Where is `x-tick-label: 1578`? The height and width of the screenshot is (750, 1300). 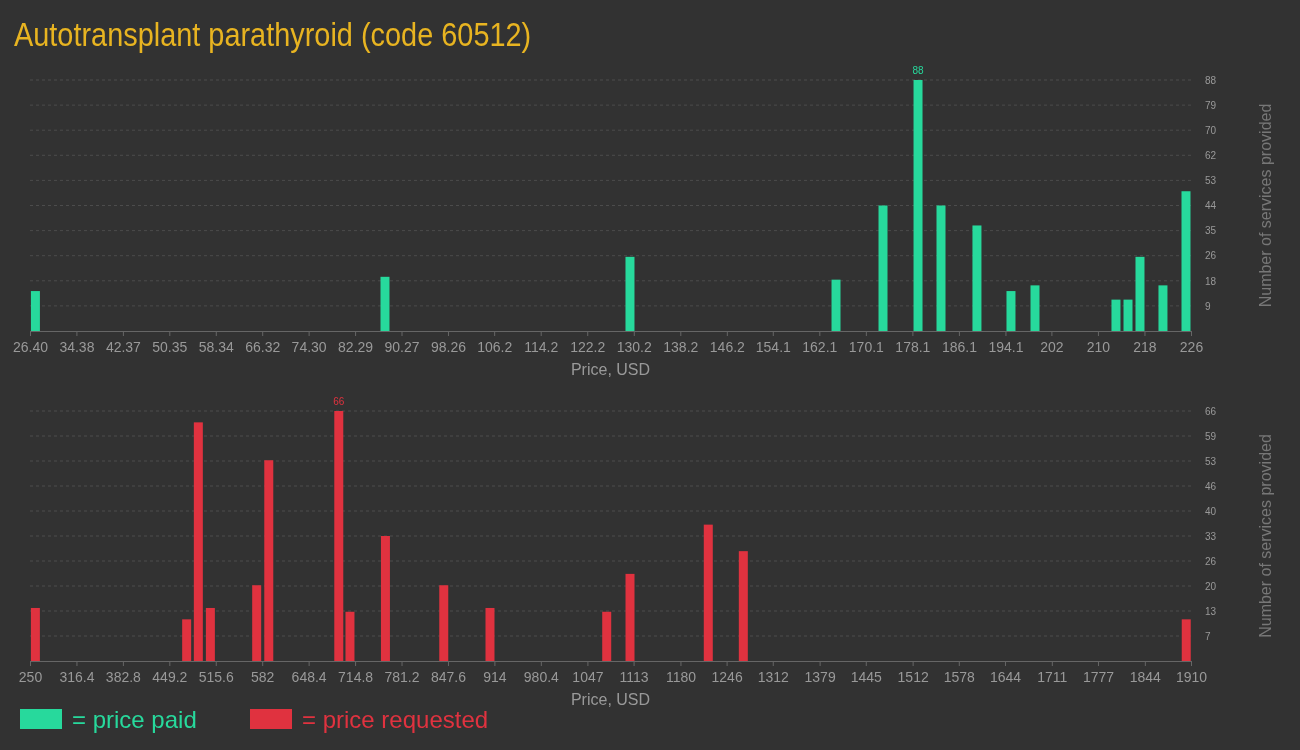
x-tick-label: 1578 is located at coordinates (959, 676).